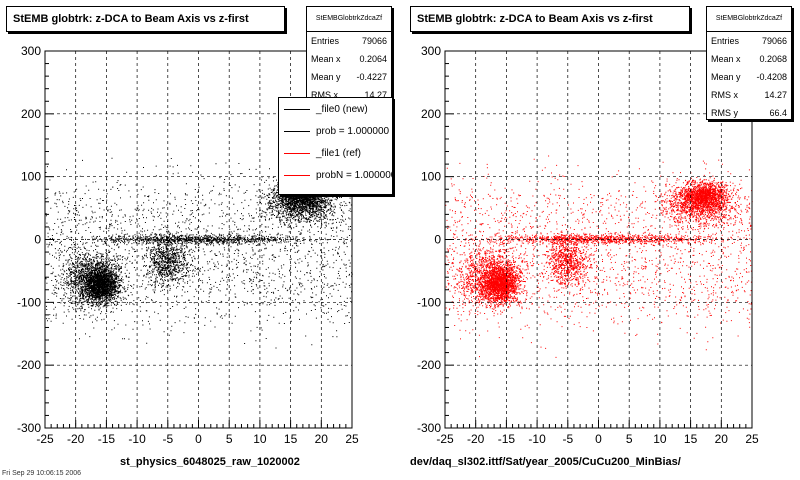  What do you see at coordinates (778, 113) in the screenshot?
I see `stats-value: 66.4` at bounding box center [778, 113].